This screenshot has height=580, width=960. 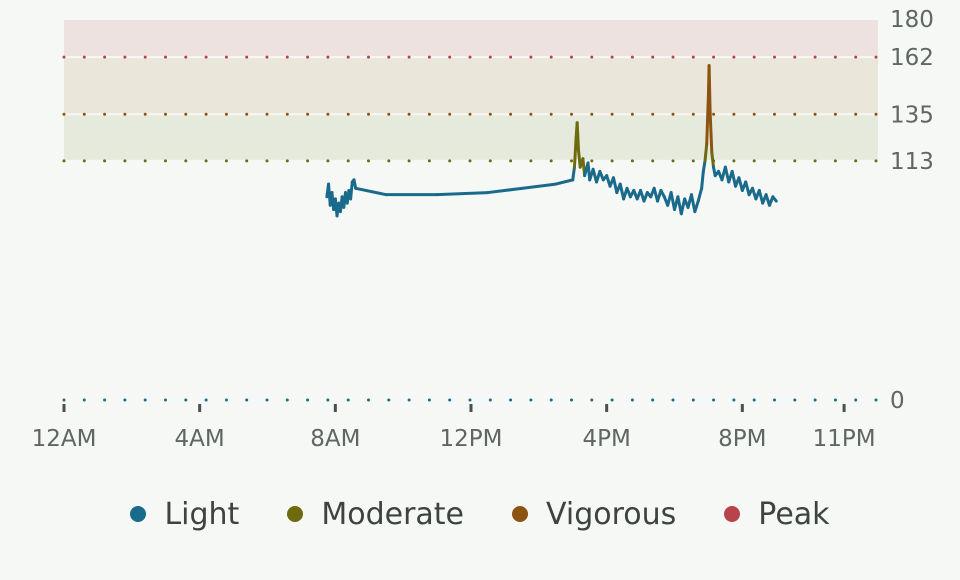 I want to click on x-tick-label: 11PM, so click(x=844, y=439).